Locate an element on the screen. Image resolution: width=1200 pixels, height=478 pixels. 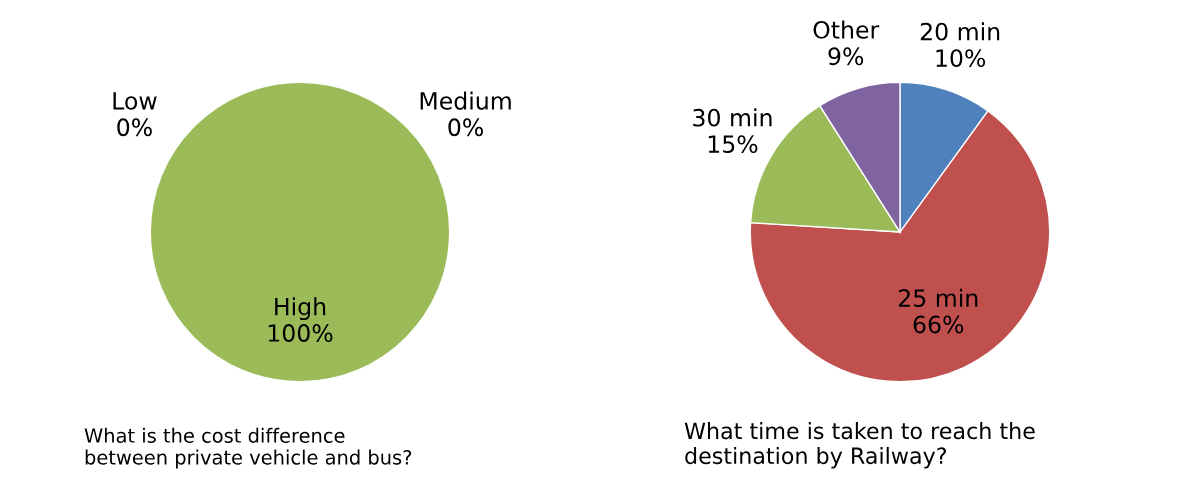
slice-label: 30 min is located at coordinates (732, 117).